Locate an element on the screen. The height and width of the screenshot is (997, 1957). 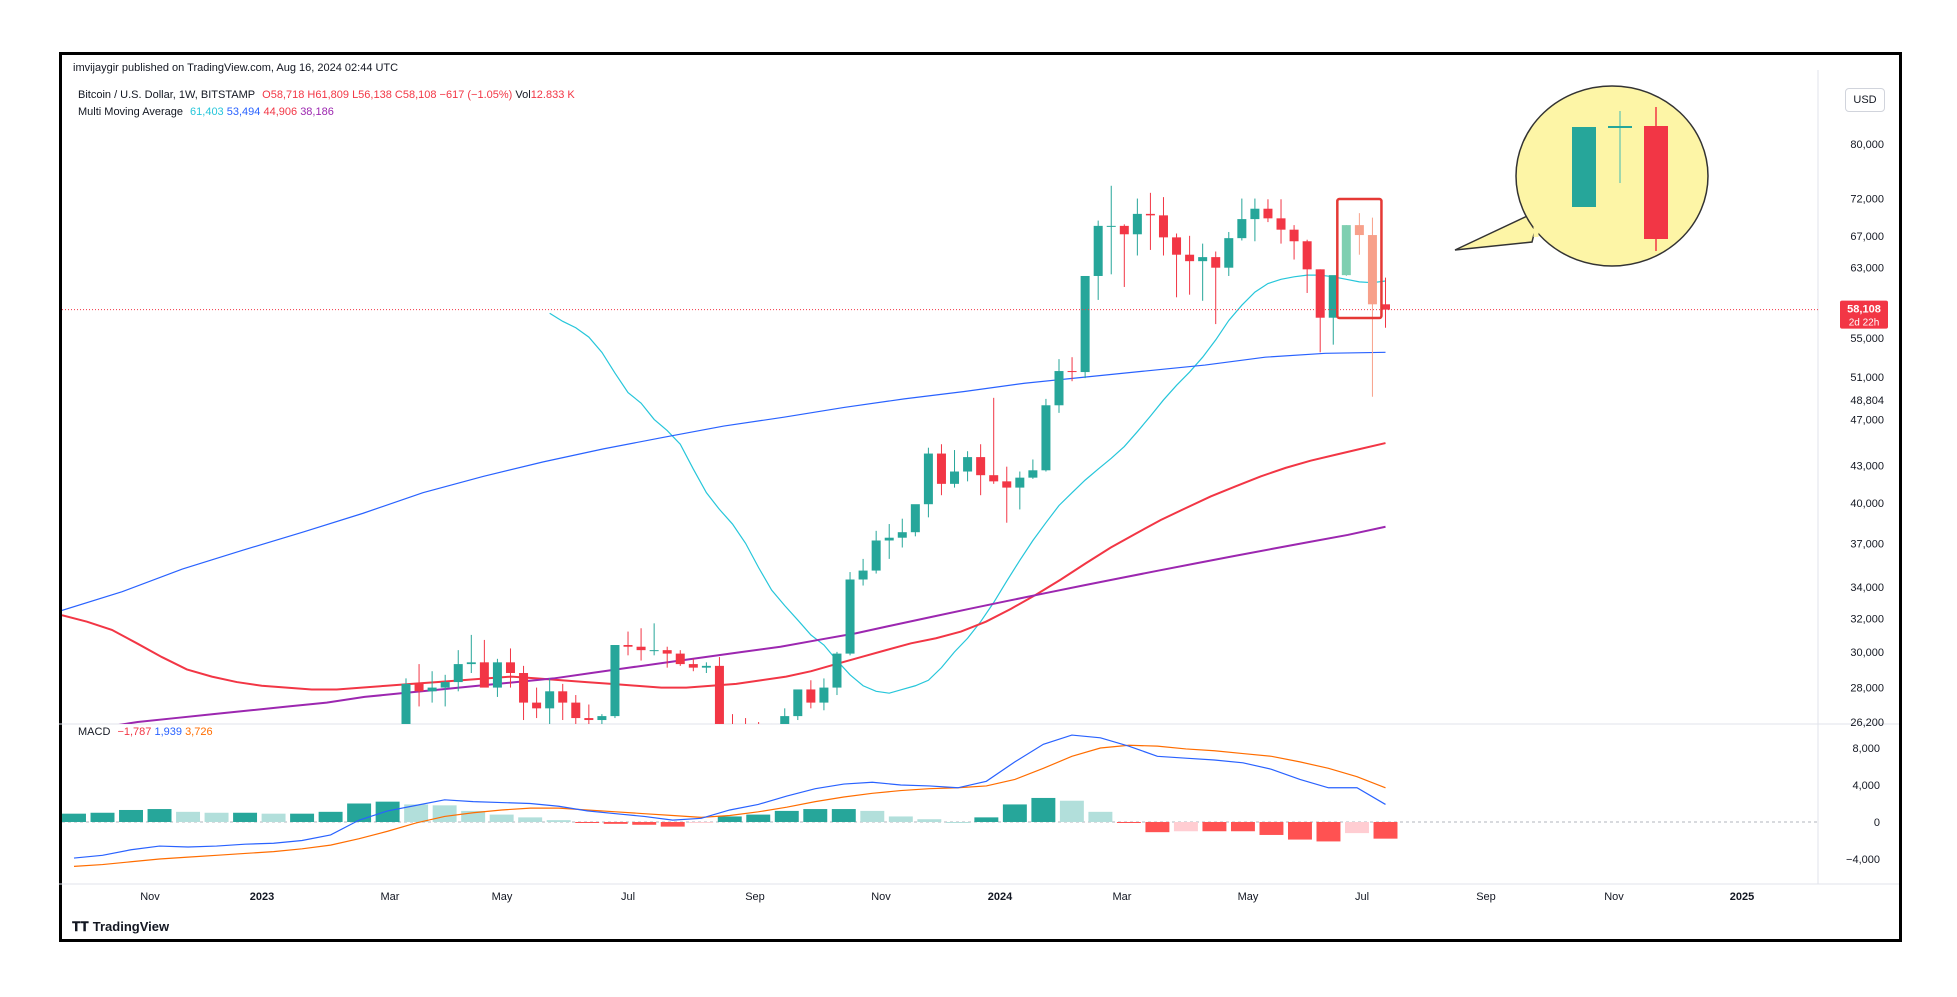
callout-bubble is located at coordinates (1612, 176).